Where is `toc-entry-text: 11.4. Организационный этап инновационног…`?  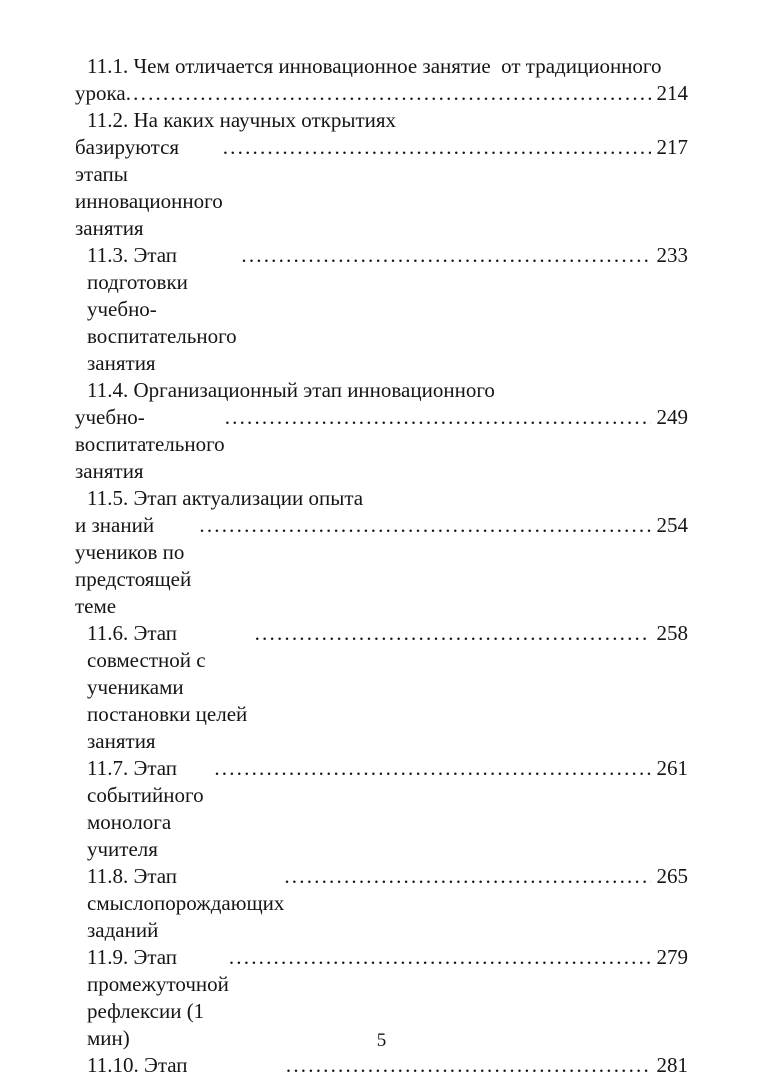
toc-entry-text: 11.4. Организационный этап инновационног… is located at coordinates (291, 390).